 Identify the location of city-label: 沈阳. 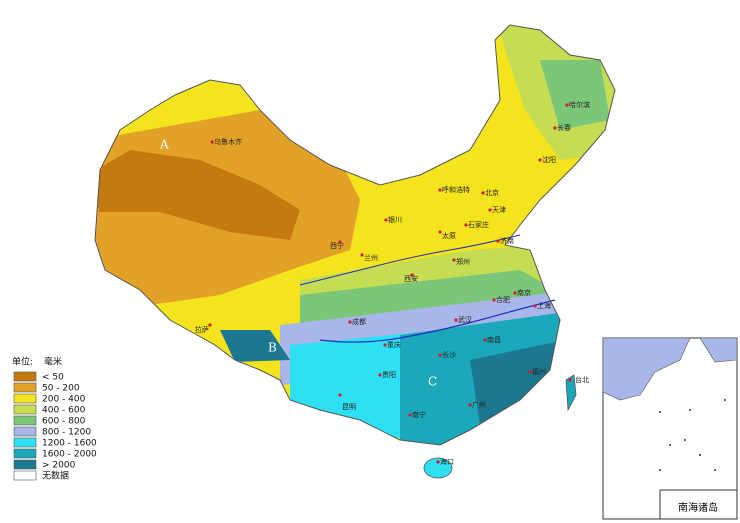
(549, 159).